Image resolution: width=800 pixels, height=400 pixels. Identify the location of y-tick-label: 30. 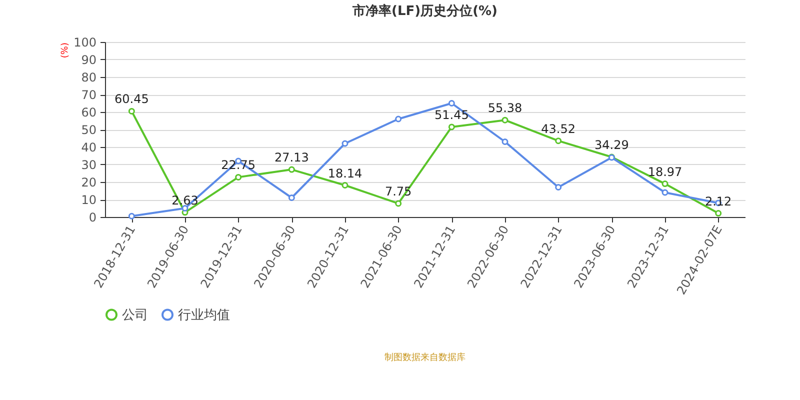
(88, 165).